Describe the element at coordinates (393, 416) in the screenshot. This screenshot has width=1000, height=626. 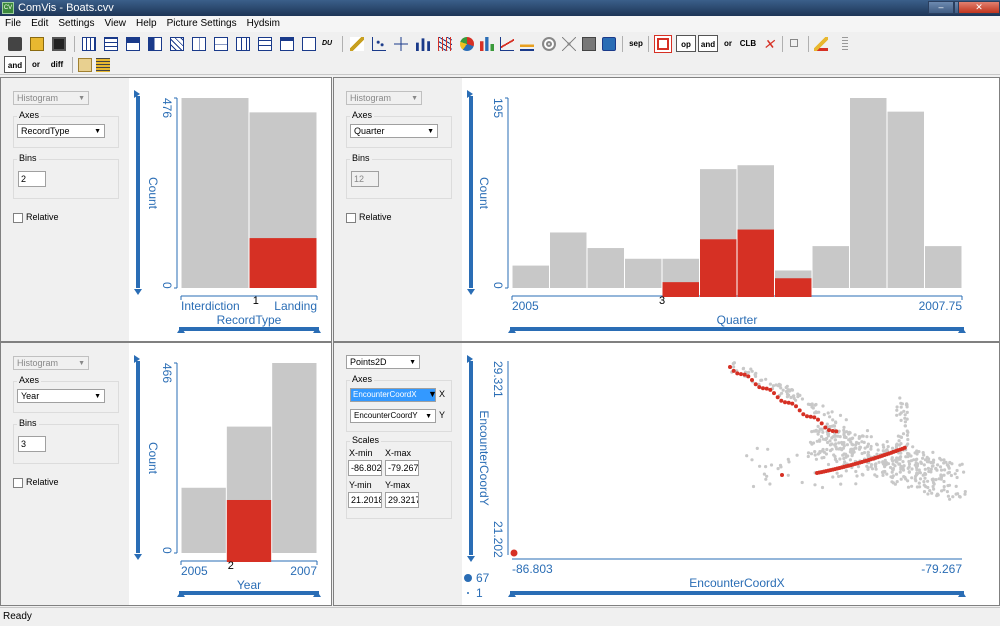
I see `y-axis-select: EncounterCoordY ▼` at that location.